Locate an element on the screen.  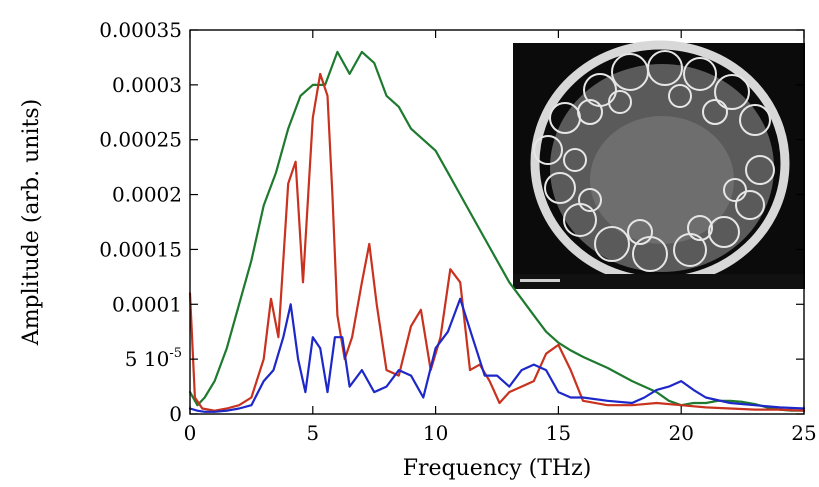
x-axis-label: Frequency (THz) is located at coordinates (497, 468).